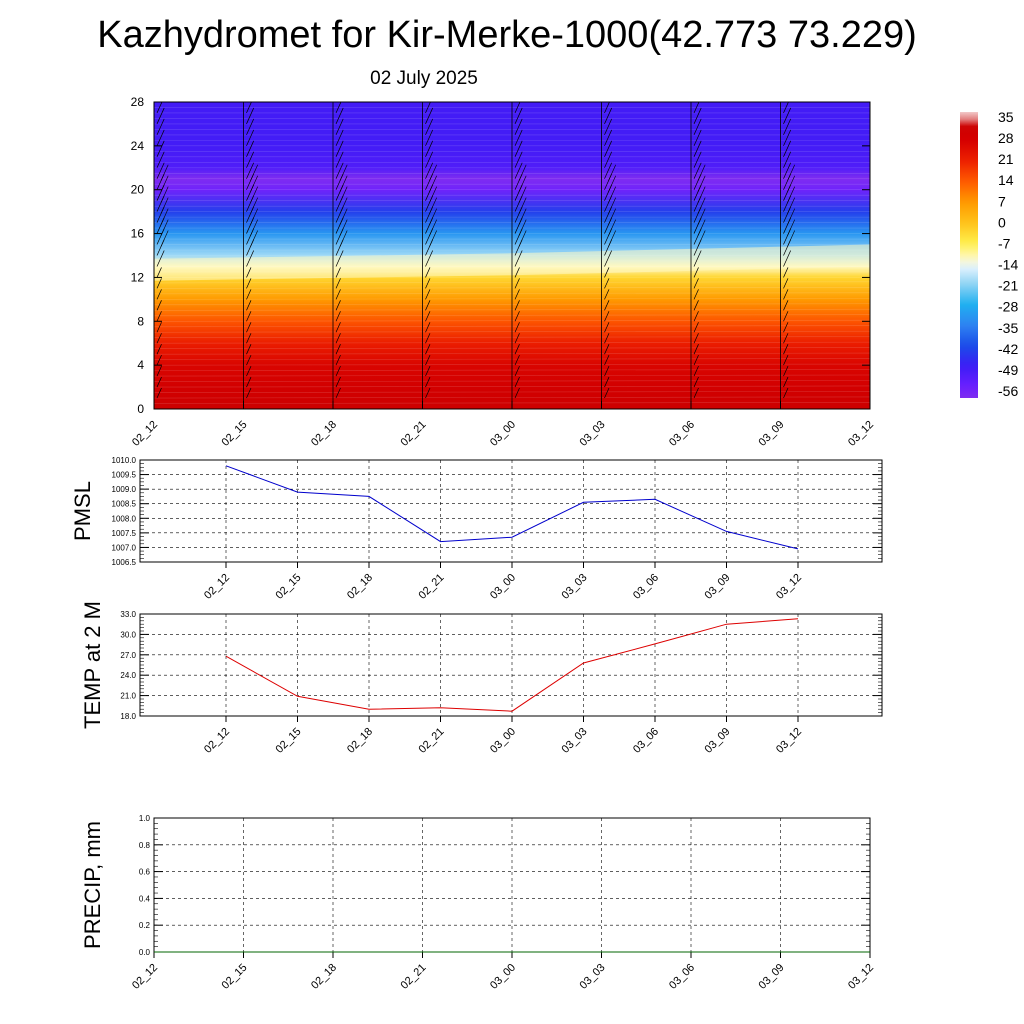 This screenshot has height=1024, width=1024. I want to click on legend-label: 28, so click(1006, 138).